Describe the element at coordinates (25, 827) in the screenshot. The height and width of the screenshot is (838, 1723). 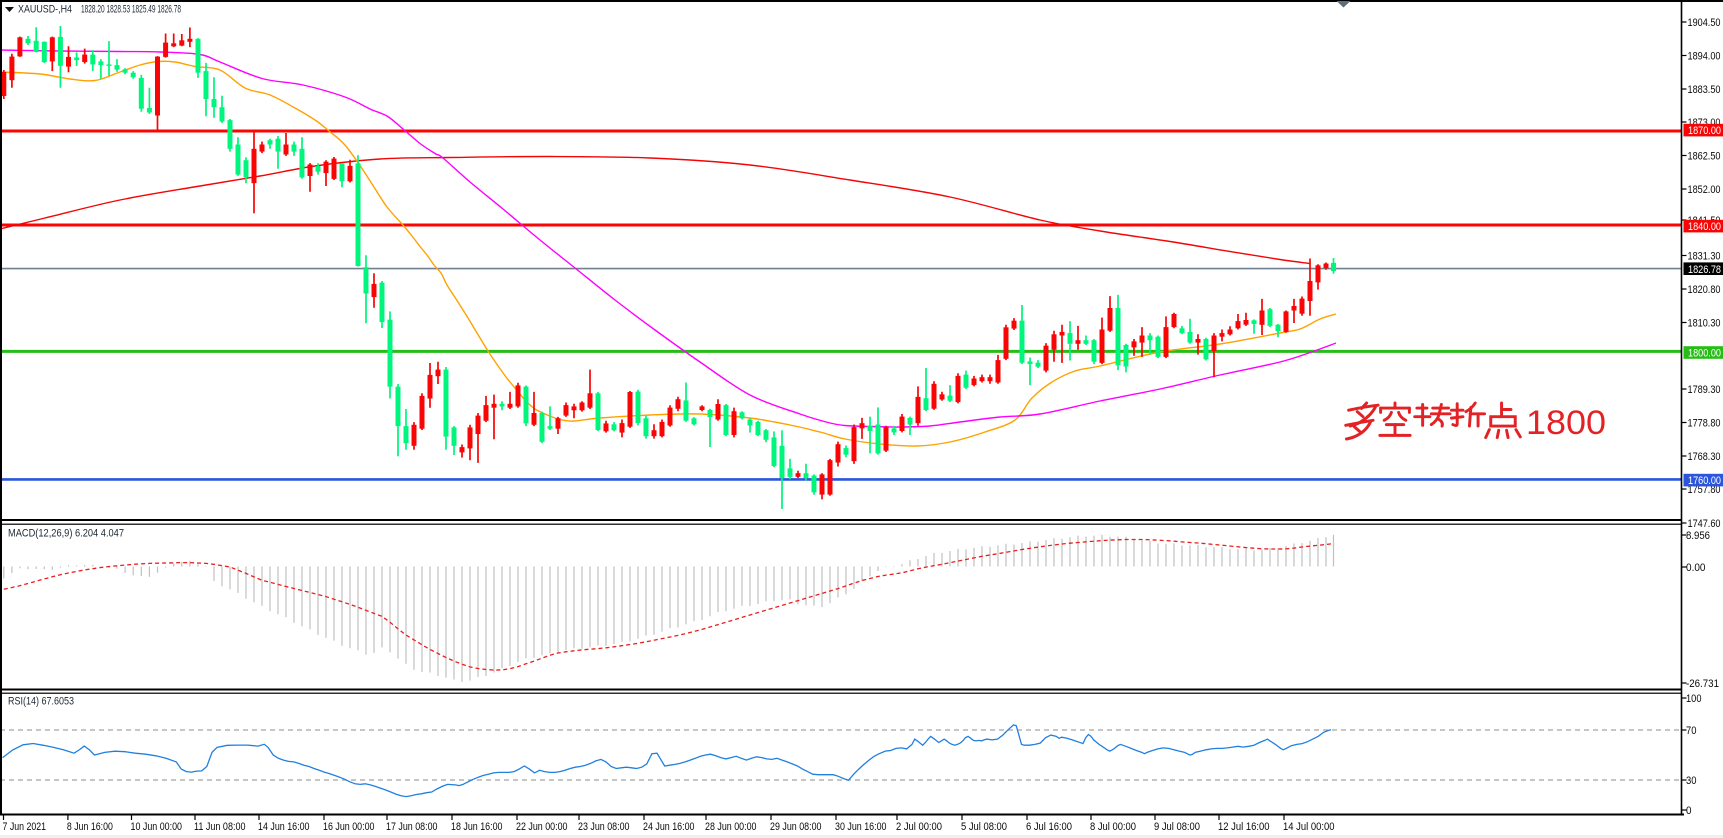
I see `svg-text: 7 Jun 2021` at that location.